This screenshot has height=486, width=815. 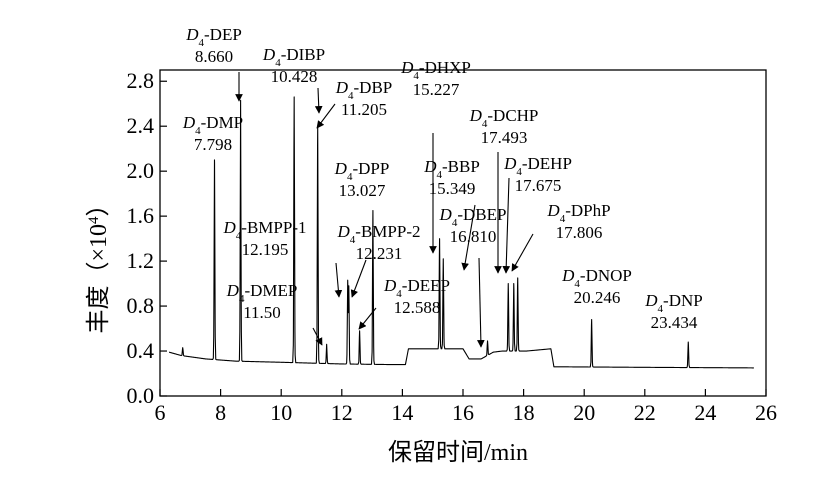 What do you see at coordinates (362, 190) in the screenshot?
I see `peak-annotation-rt: 13.027` at bounding box center [362, 190].